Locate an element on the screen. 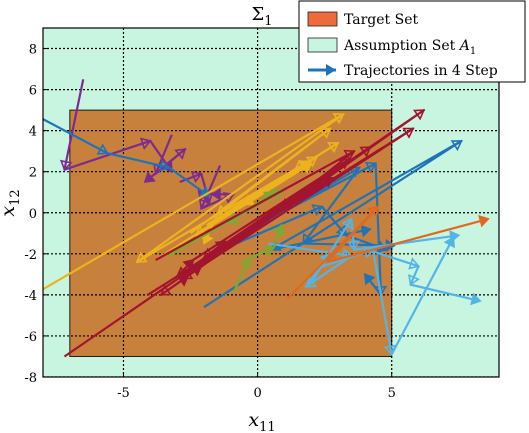 The width and height of the screenshot is (529, 433). x-tick-label: 5 is located at coordinates (392, 393).